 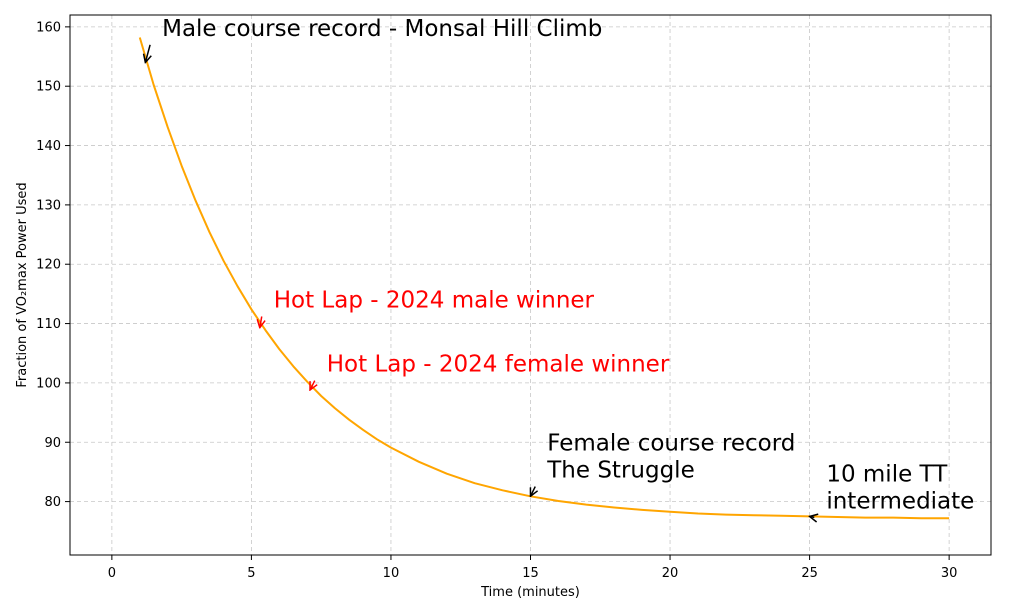 What do you see at coordinates (48, 146) in the screenshot?
I see `y-tick-label: 140` at bounding box center [48, 146].